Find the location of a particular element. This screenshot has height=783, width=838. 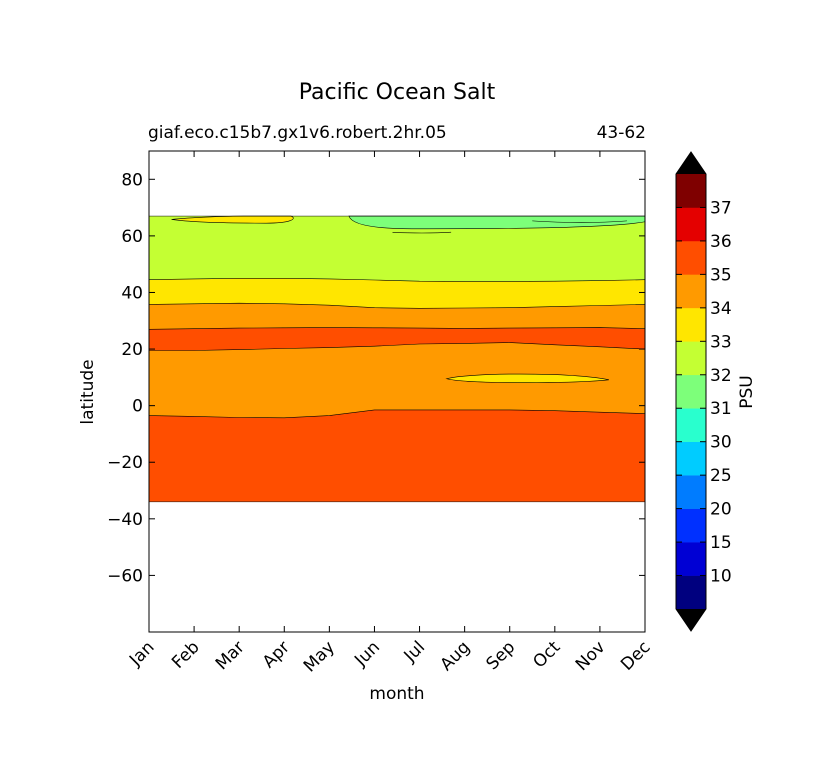

contour-patch-33-34-north is located at coordinates (232, 219).